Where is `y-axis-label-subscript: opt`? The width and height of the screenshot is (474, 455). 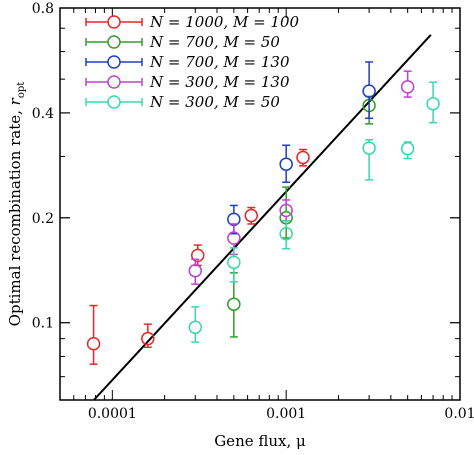
y-axis-label-subscript: opt is located at coordinates (21, 90).